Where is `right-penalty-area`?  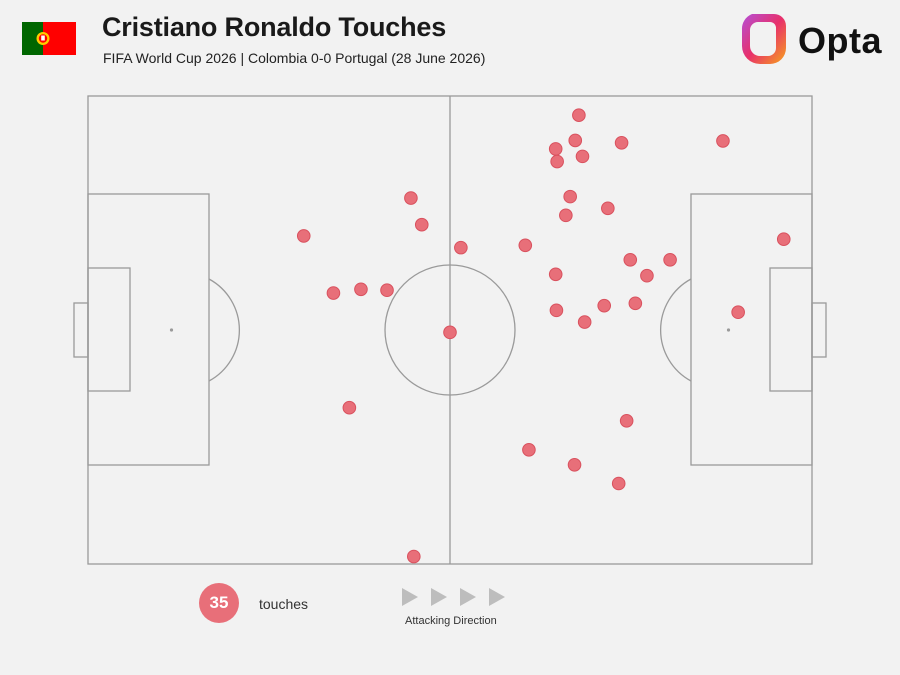 right-penalty-area is located at coordinates (751, 329).